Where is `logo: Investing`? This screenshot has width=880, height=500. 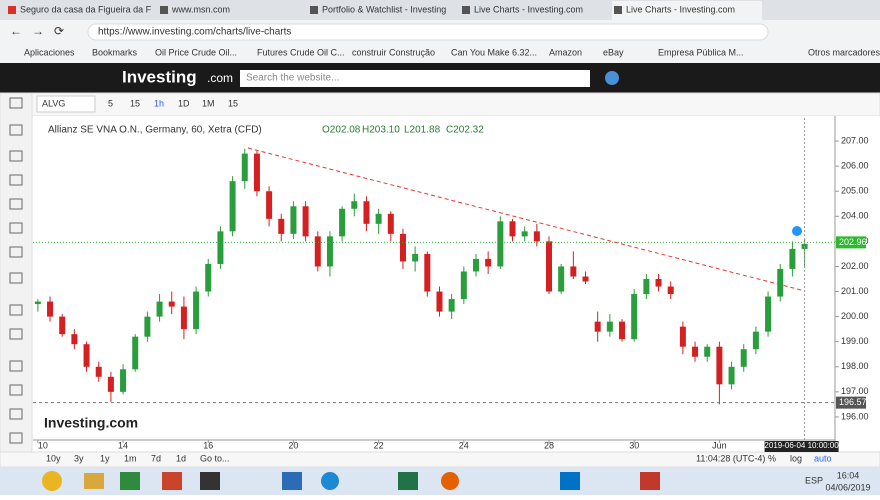
logo: Investing is located at coordinates (159, 76).